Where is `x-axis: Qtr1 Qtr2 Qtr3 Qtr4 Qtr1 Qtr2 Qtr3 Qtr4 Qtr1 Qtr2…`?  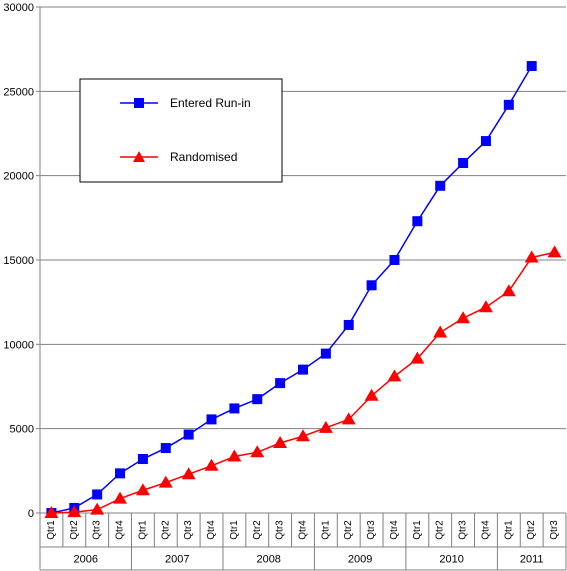 x-axis: Qtr1 Qtr2 Qtr3 Qtr4 Qtr1 Qtr2 Qtr3 Qtr4 Qtr1 Qtr2… is located at coordinates (303, 541).